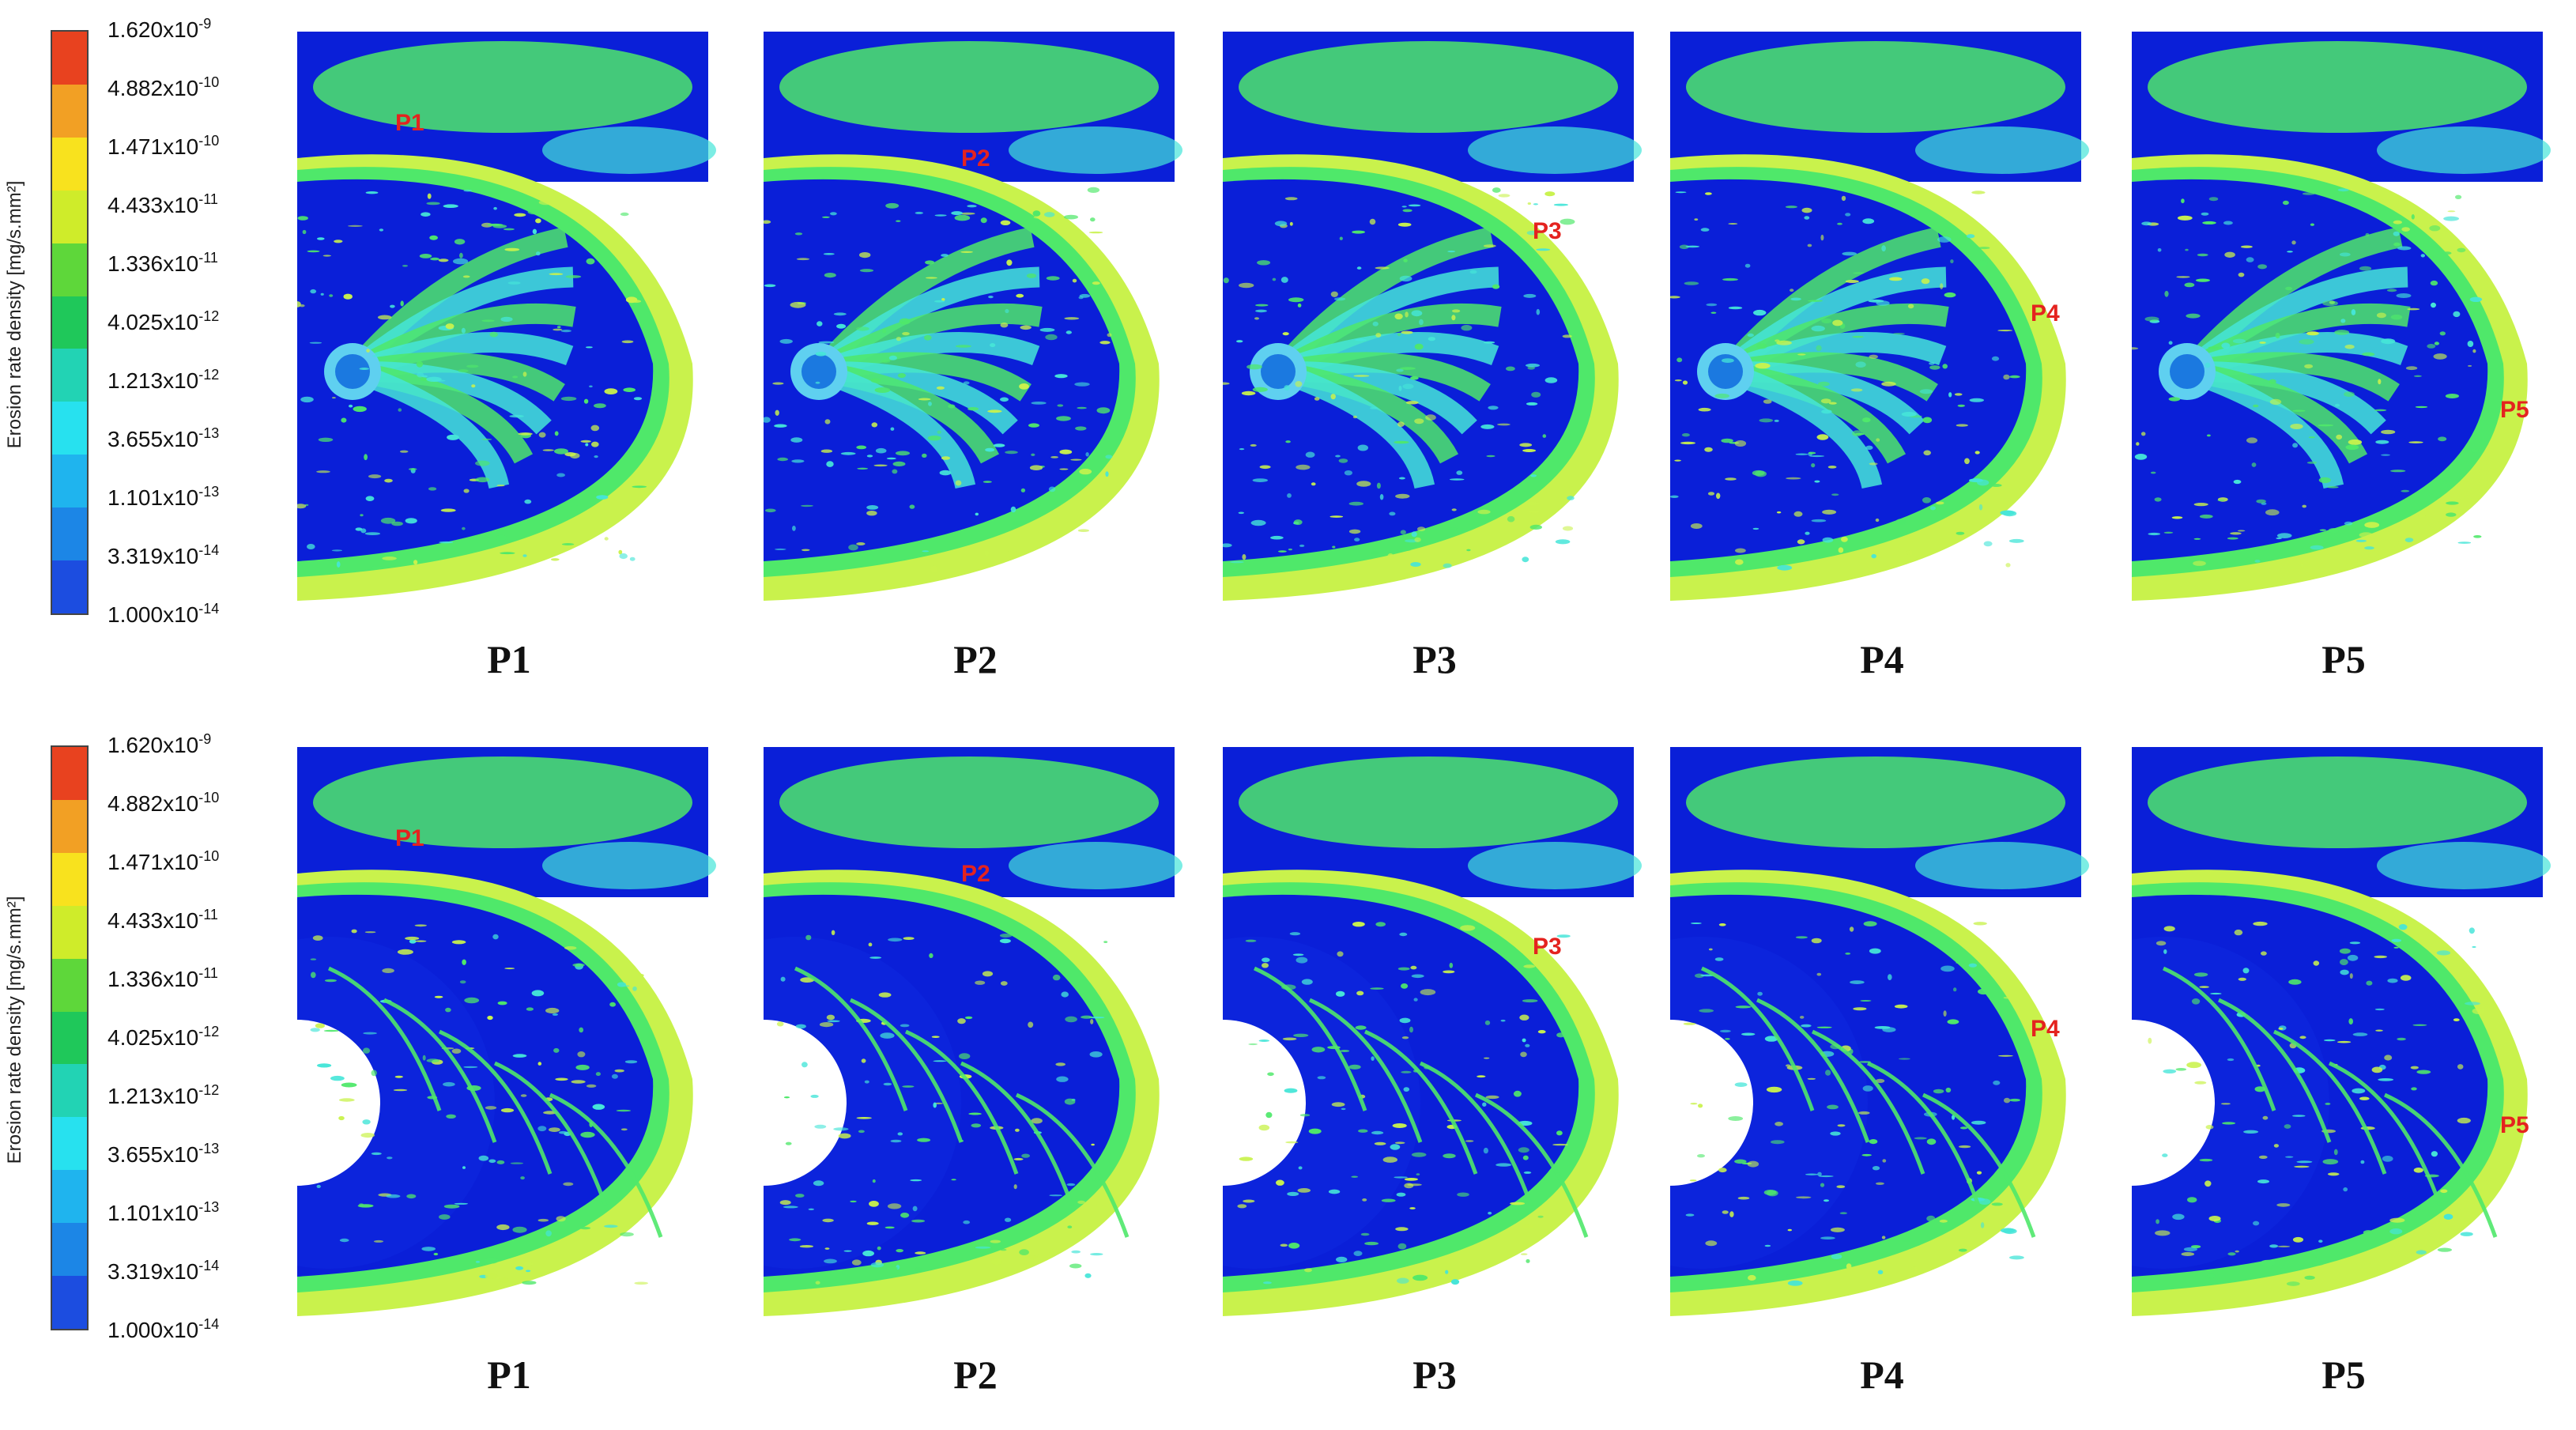 The image size is (2576, 1430). What do you see at coordinates (69, 932) in the screenshot?
I see `legend-swatch` at bounding box center [69, 932].